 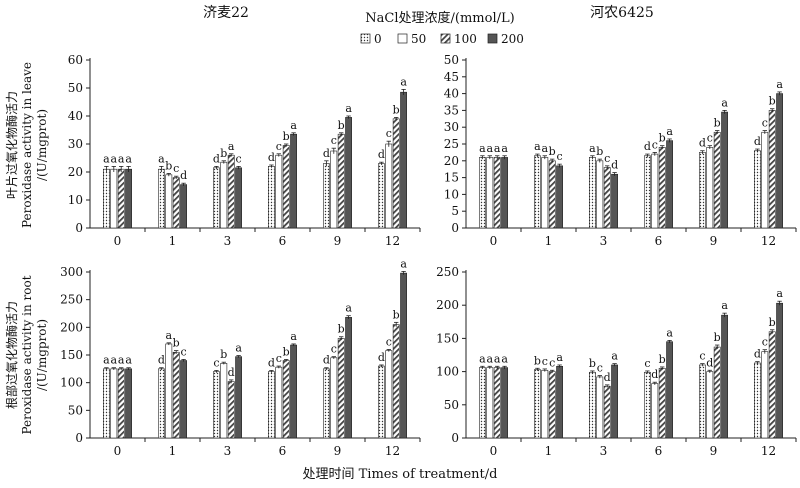 What do you see at coordinates (622, 13) in the screenshot?
I see `panel-title-henong6425: 河农6425` at bounding box center [622, 13].